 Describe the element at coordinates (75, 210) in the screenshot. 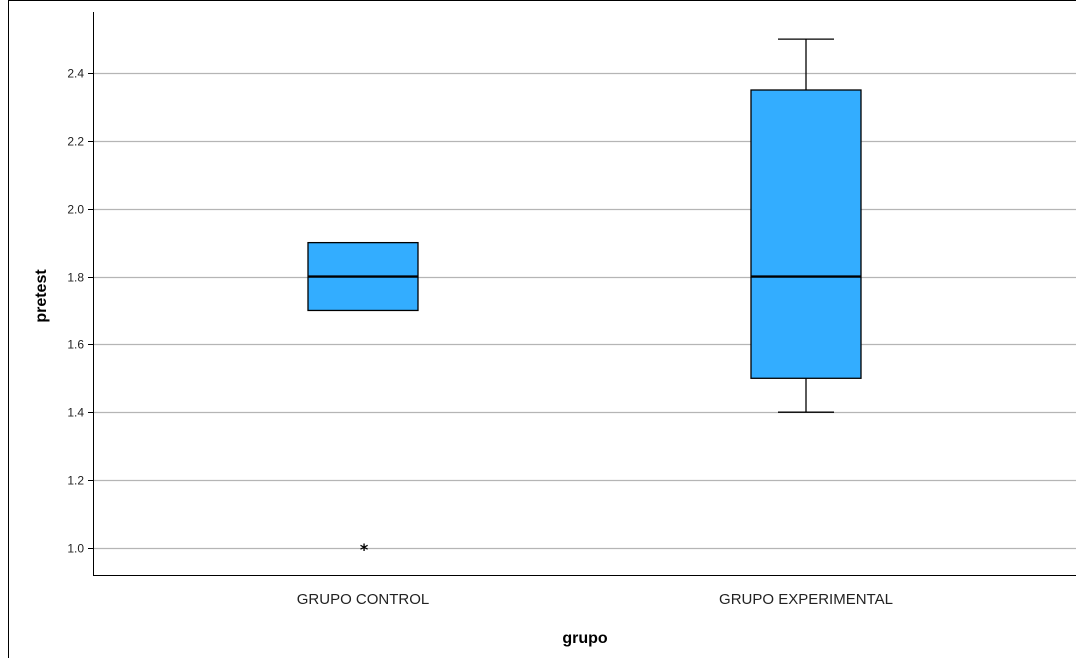

I see `y-tick-label: 2.0` at that location.